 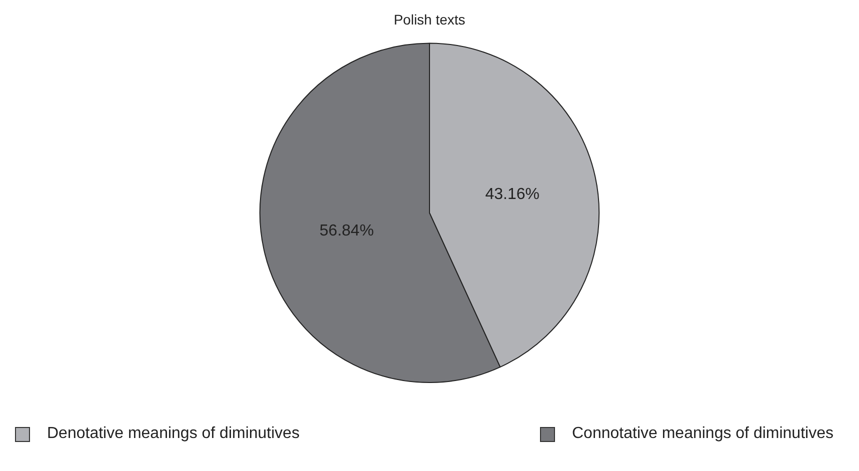 What do you see at coordinates (512, 195) in the screenshot?
I see `data-label: 43.16%` at bounding box center [512, 195].